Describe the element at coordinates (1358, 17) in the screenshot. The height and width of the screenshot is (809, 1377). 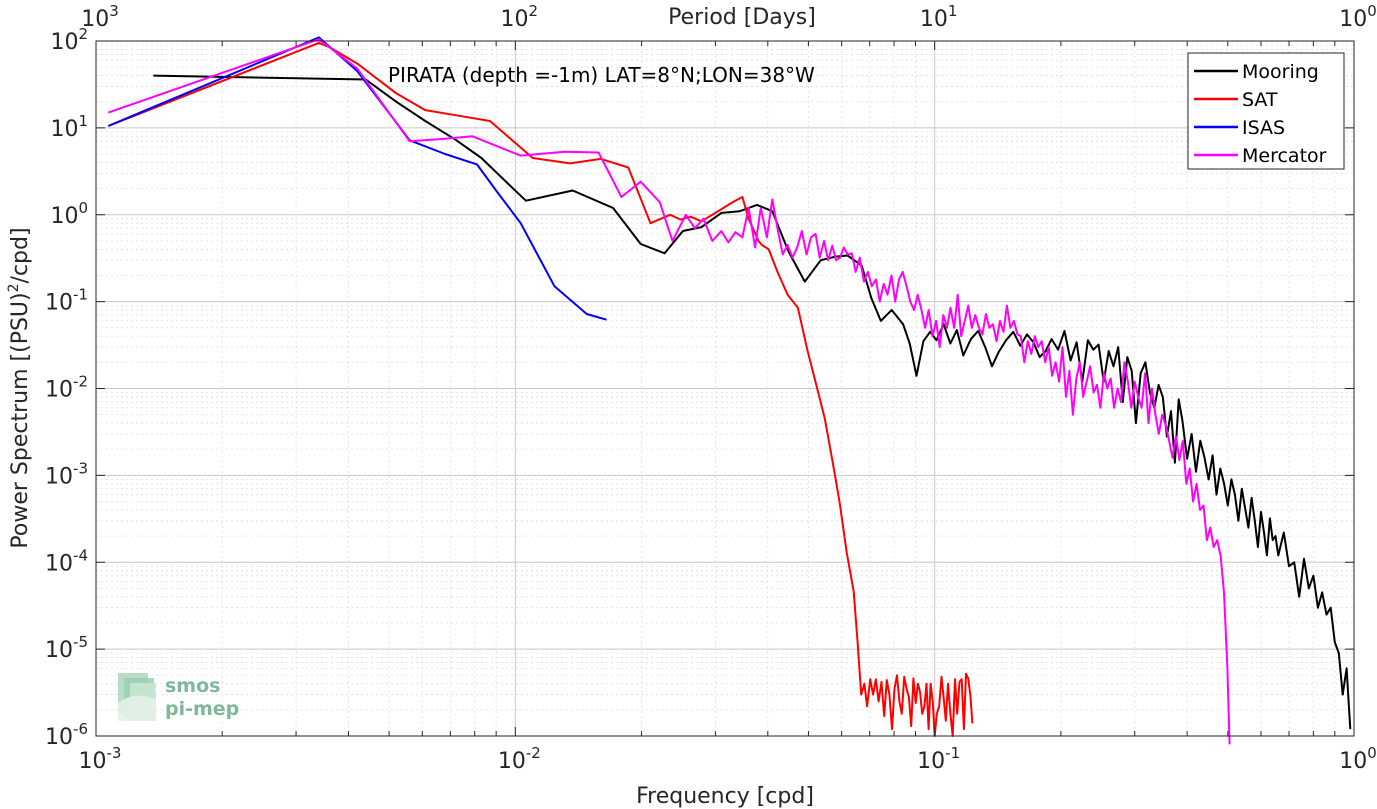
I see `top-tick-label: 10⁰` at that location.